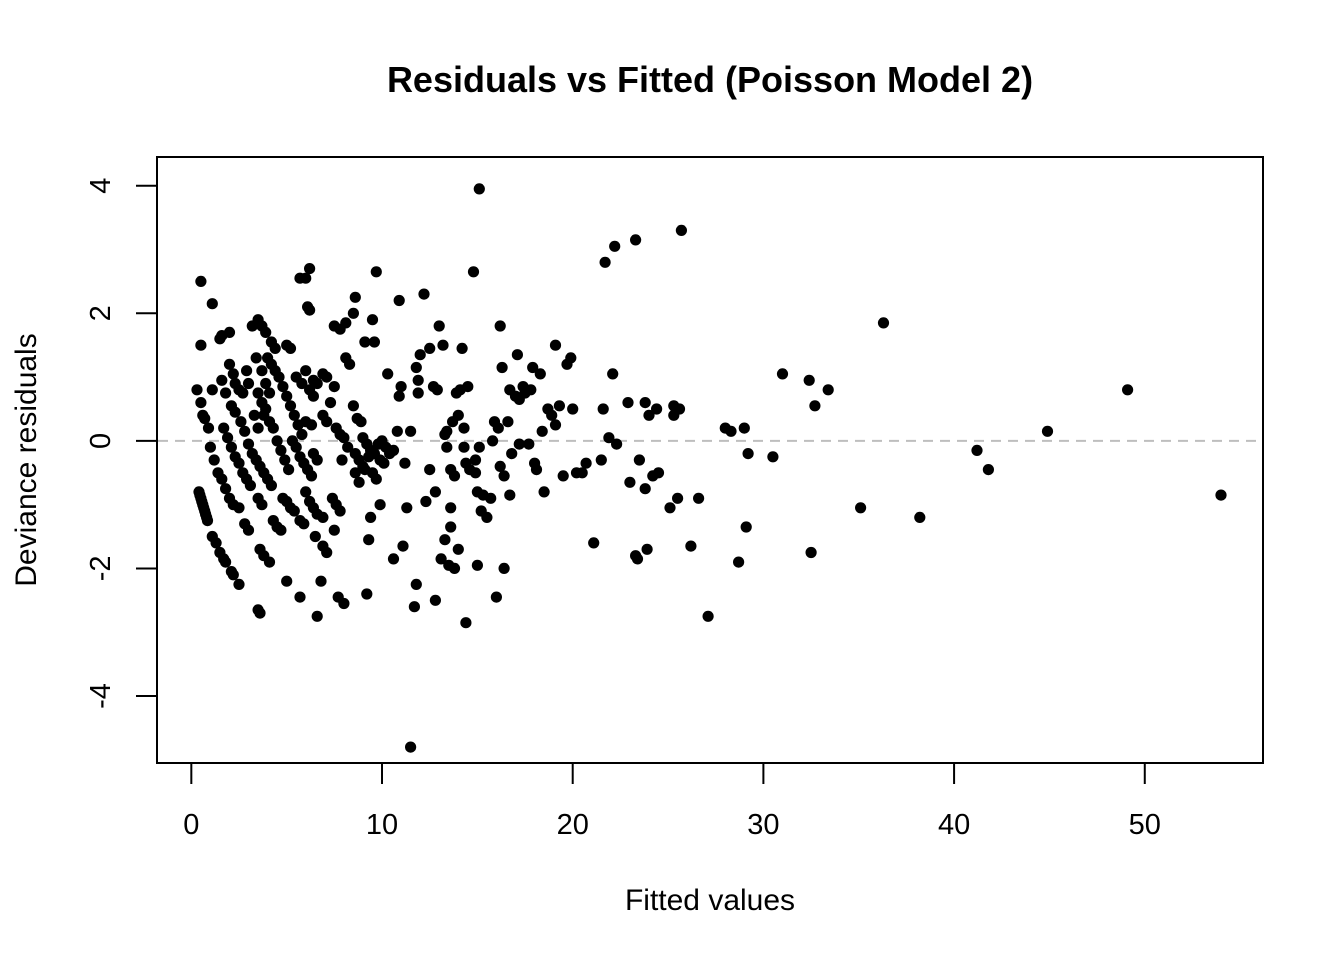 The width and height of the screenshot is (1344, 960). Describe the element at coordinates (121, 443) in the screenshot. I see `y-axis: -4 -2 0 2 4` at that location.